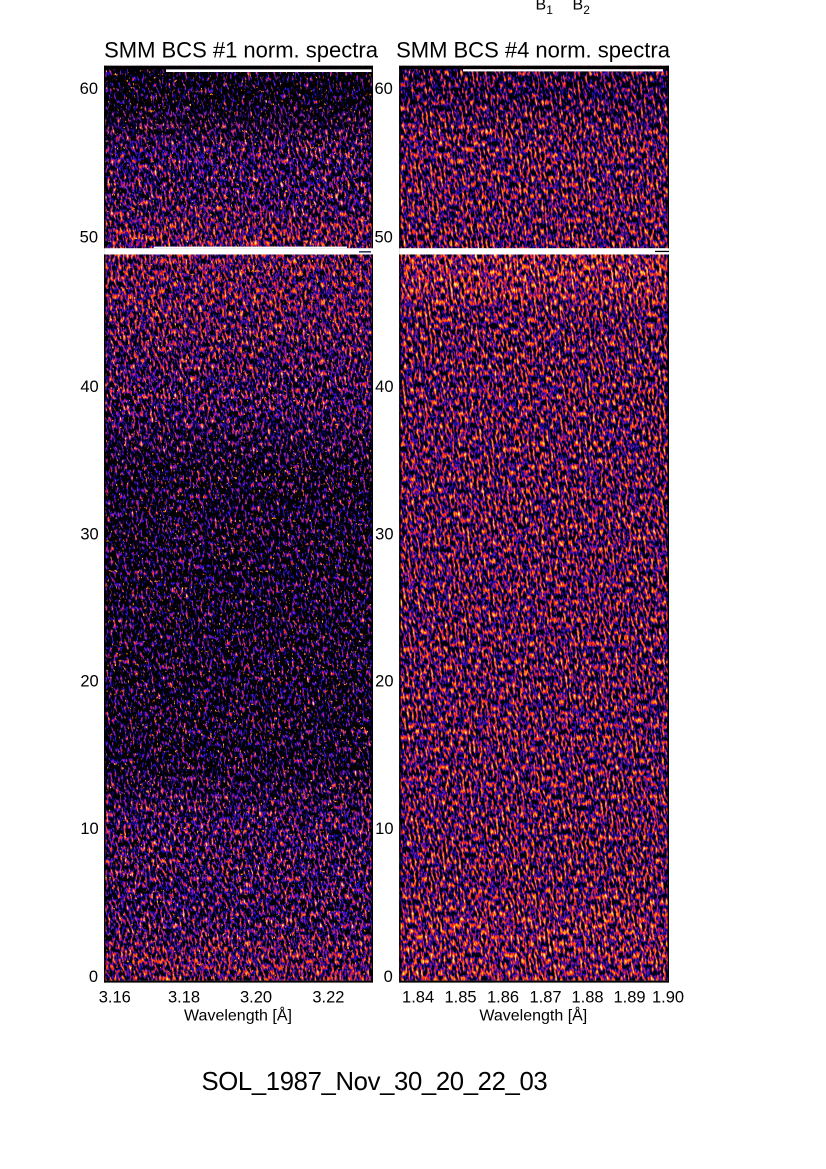  I want to click on svg-text: 1.84, so click(418, 998).